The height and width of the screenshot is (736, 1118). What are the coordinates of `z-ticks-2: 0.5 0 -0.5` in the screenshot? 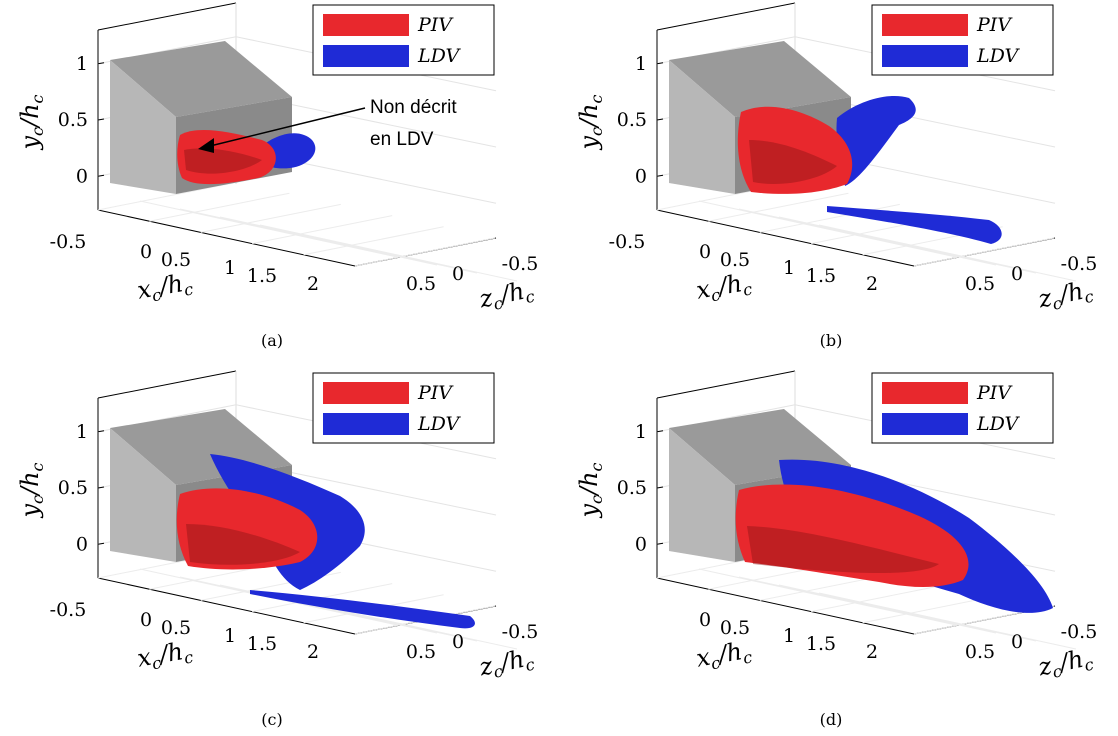 It's located at (472, 642).